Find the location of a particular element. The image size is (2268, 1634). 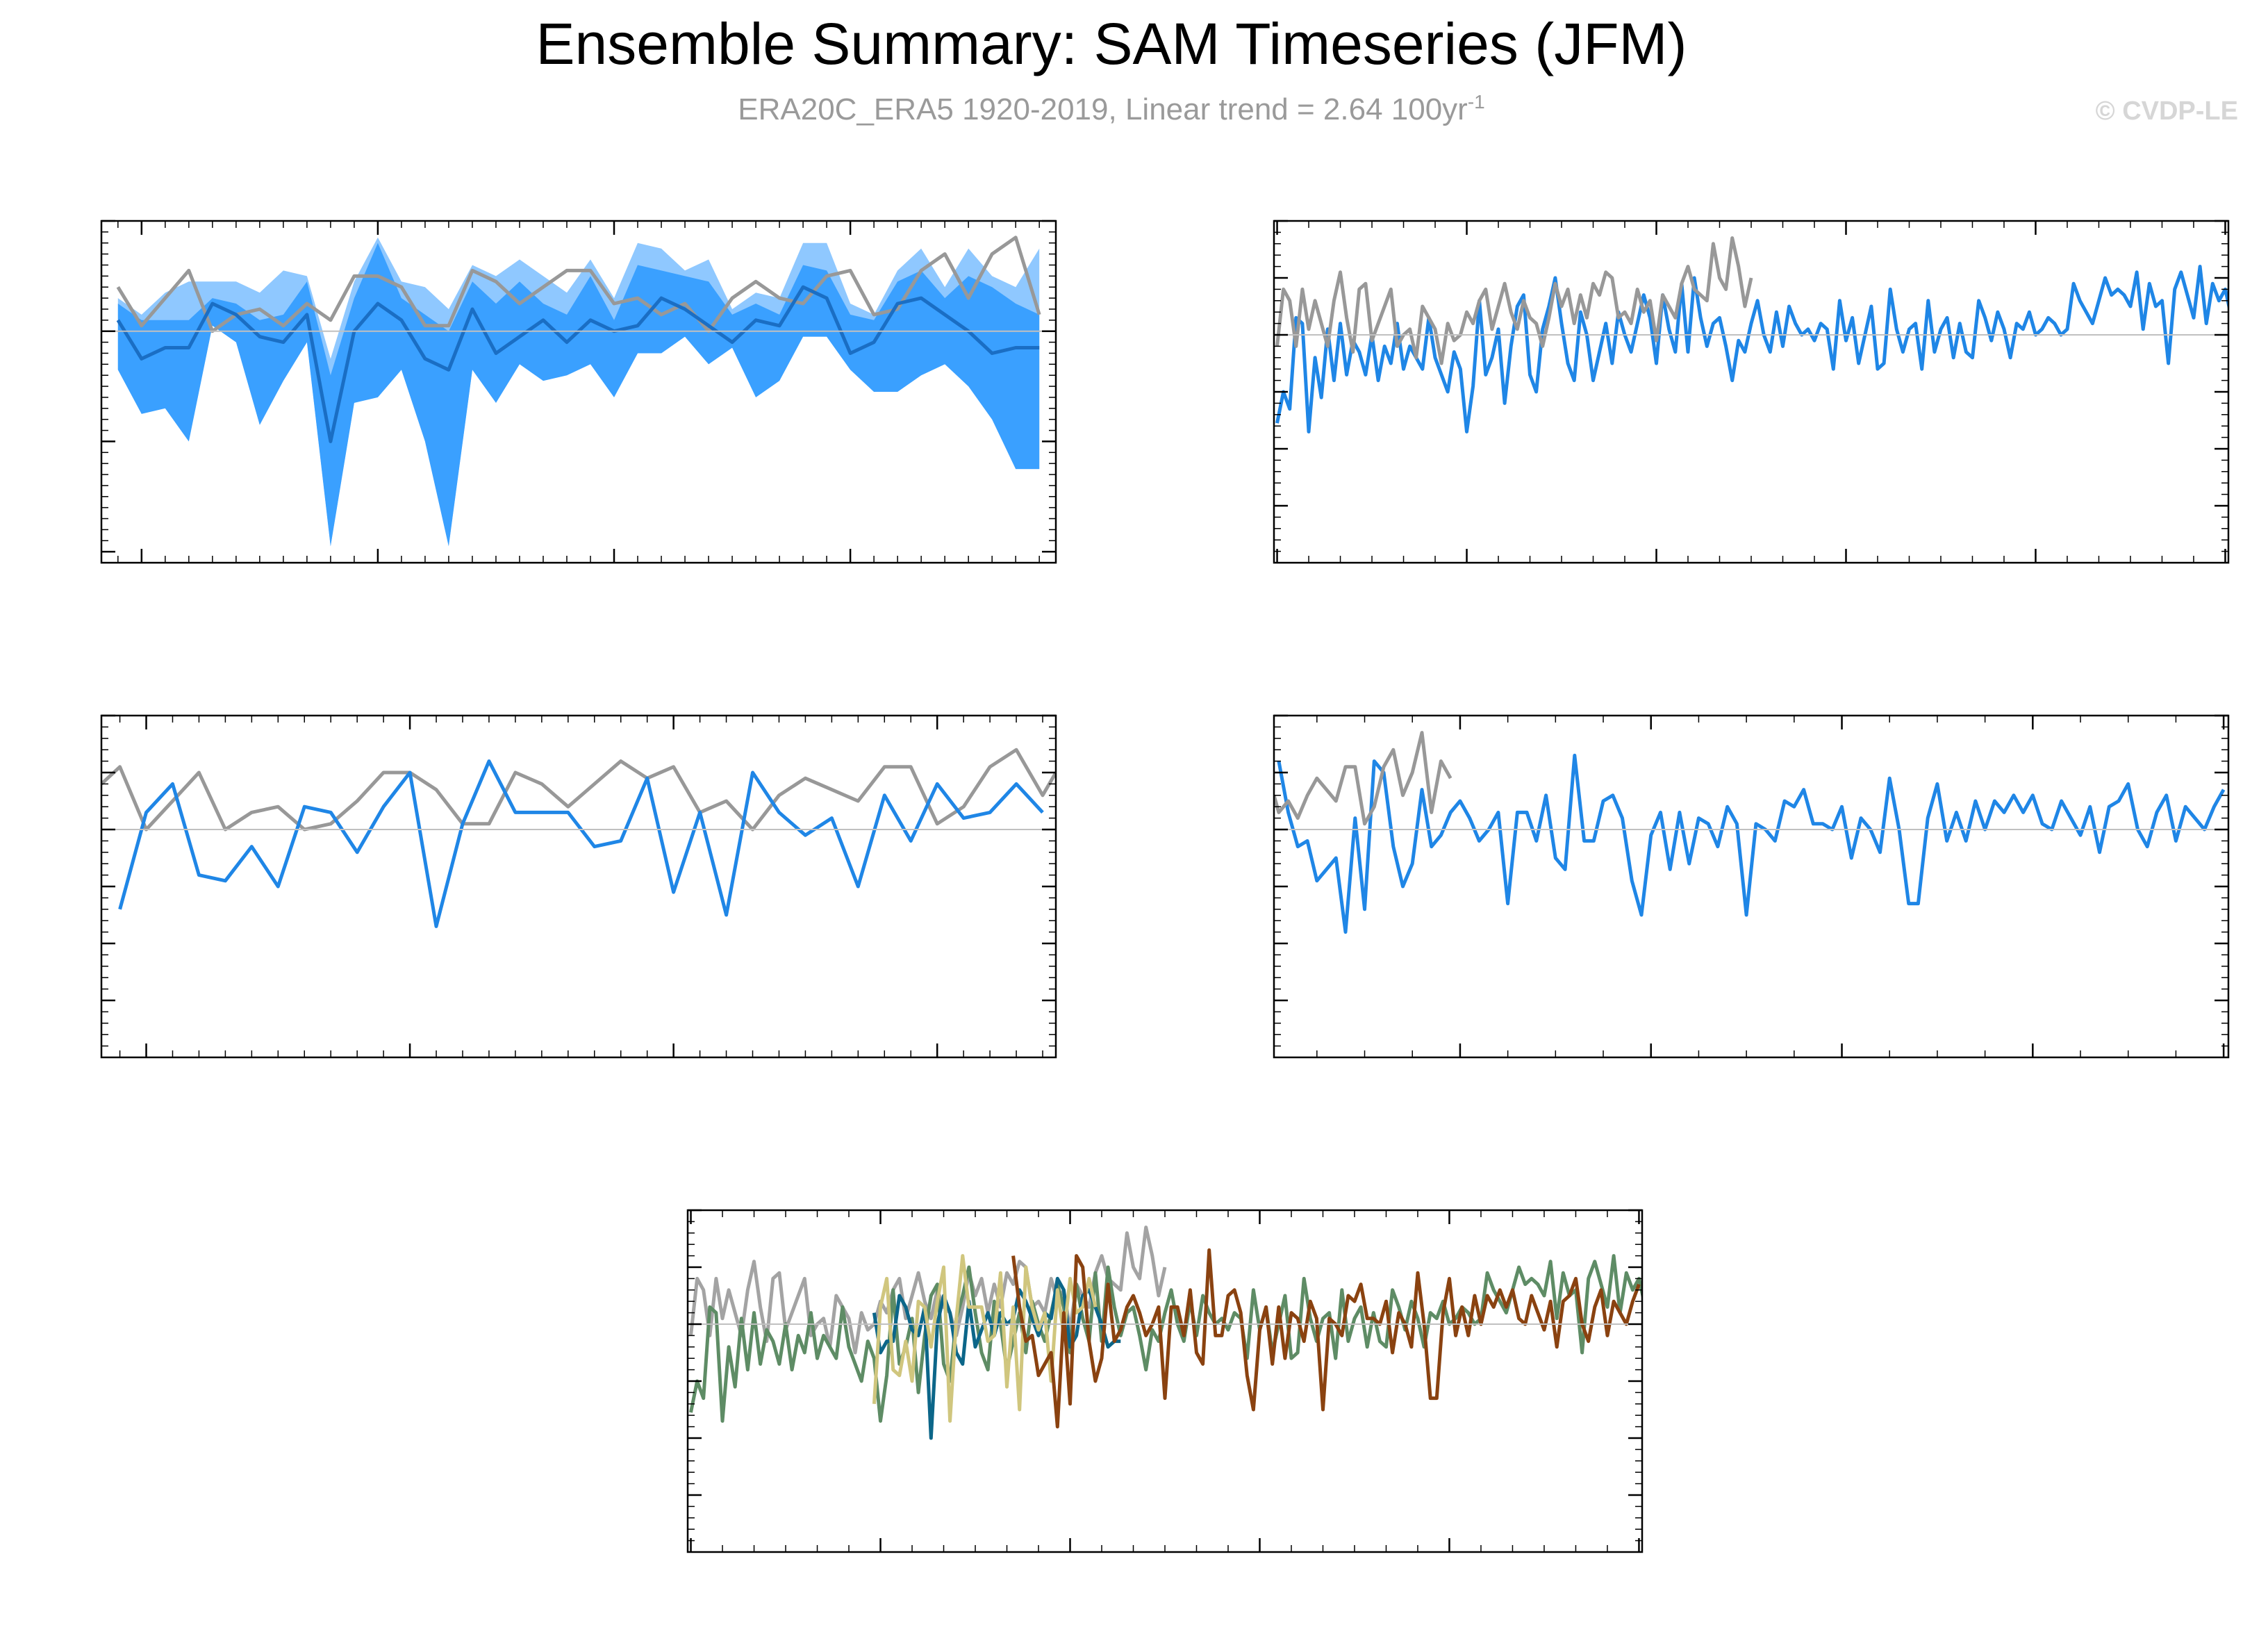

summary-cesm2s-line is located at coordinates (1165, 1338).